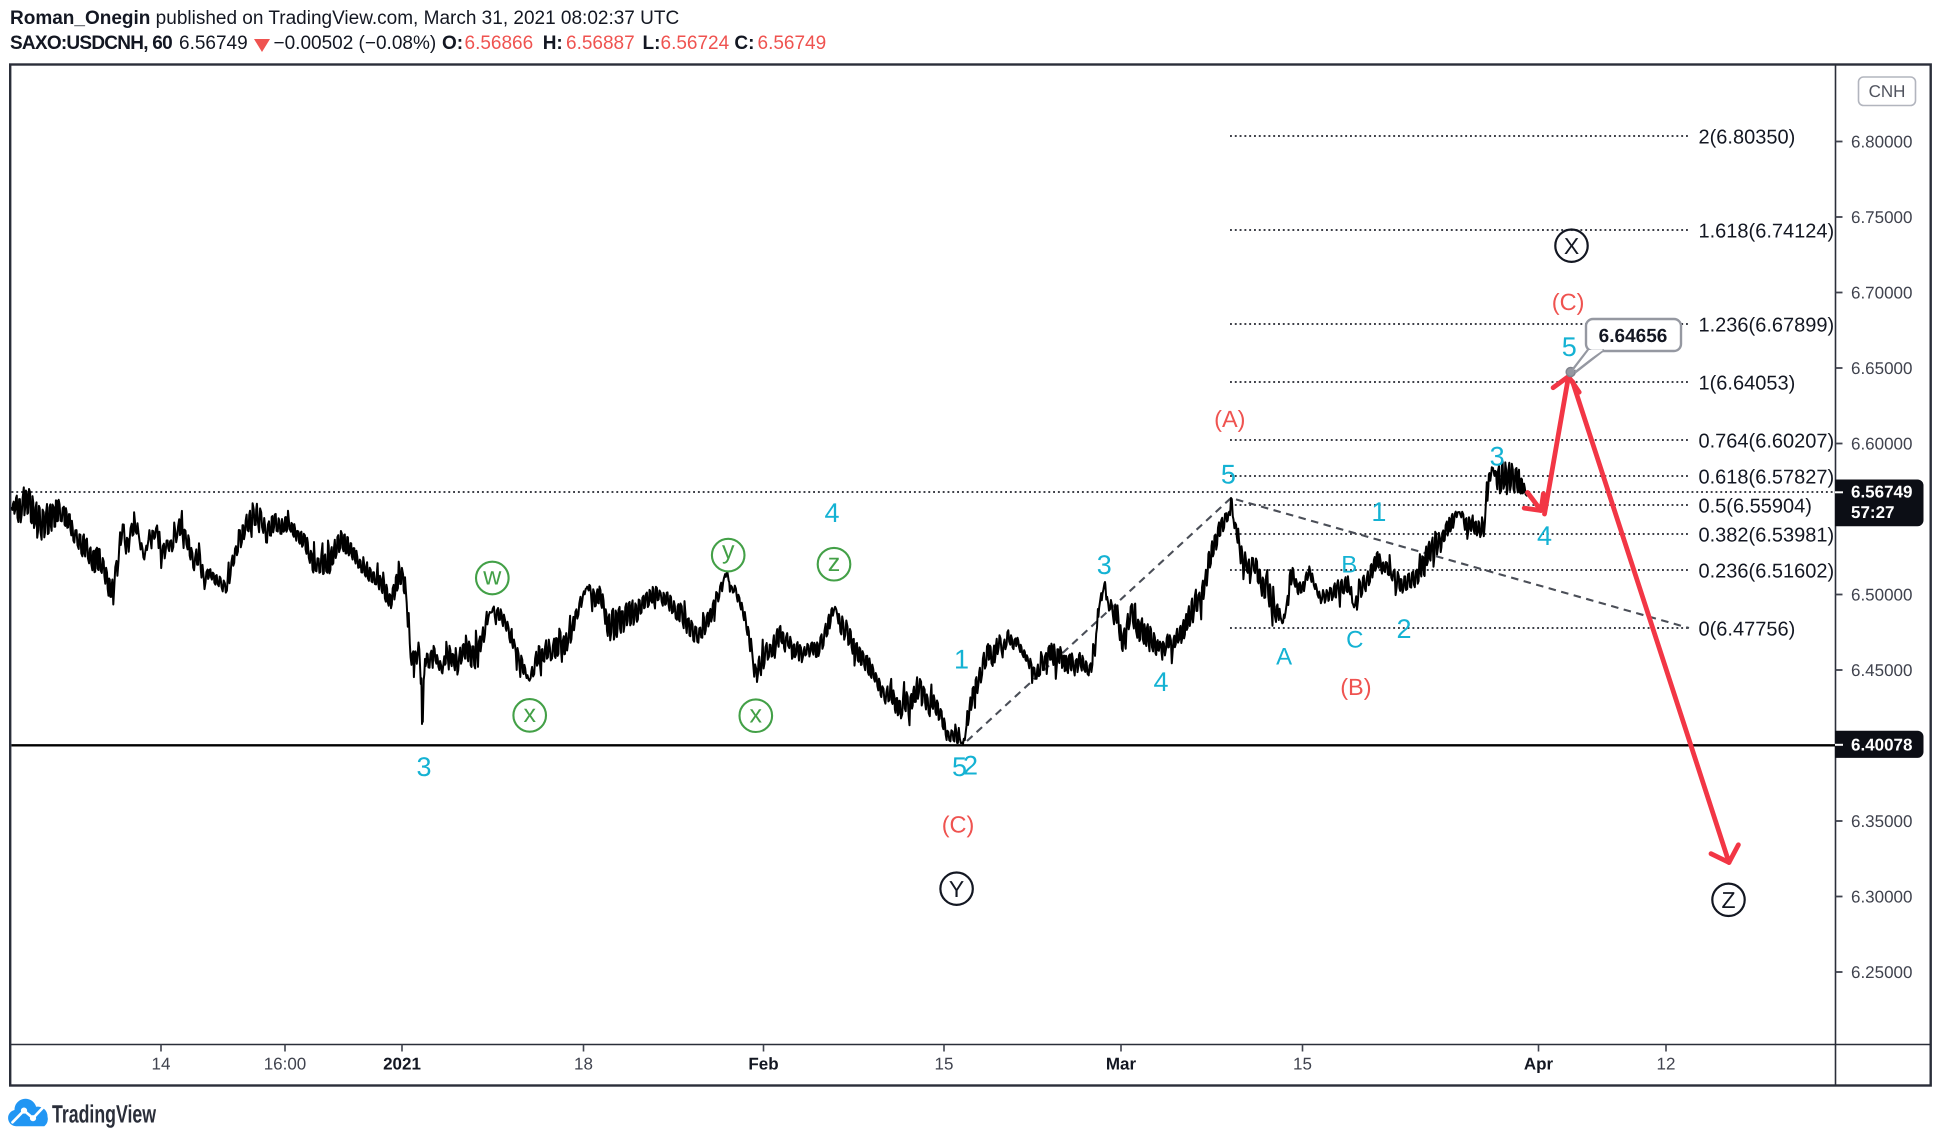  What do you see at coordinates (1355, 687) in the screenshot?
I see `svg-text: (B)` at bounding box center [1355, 687].